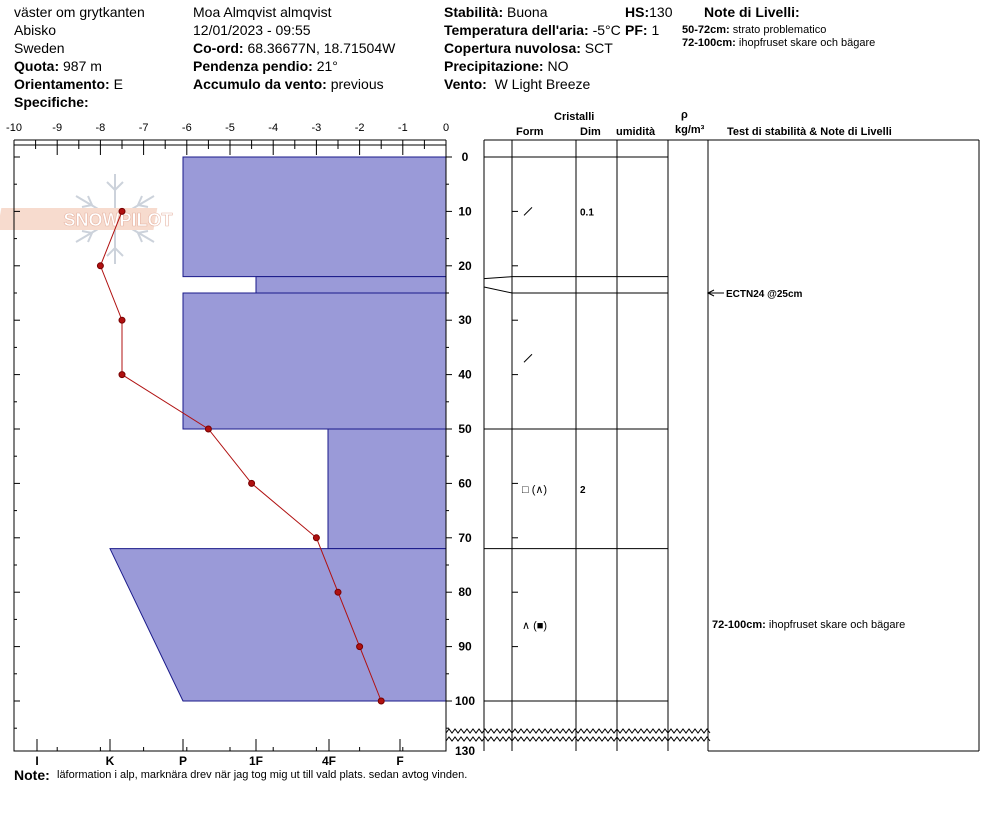 This screenshot has height=840, width=994. I want to click on aspect-value: E, so click(118, 84).